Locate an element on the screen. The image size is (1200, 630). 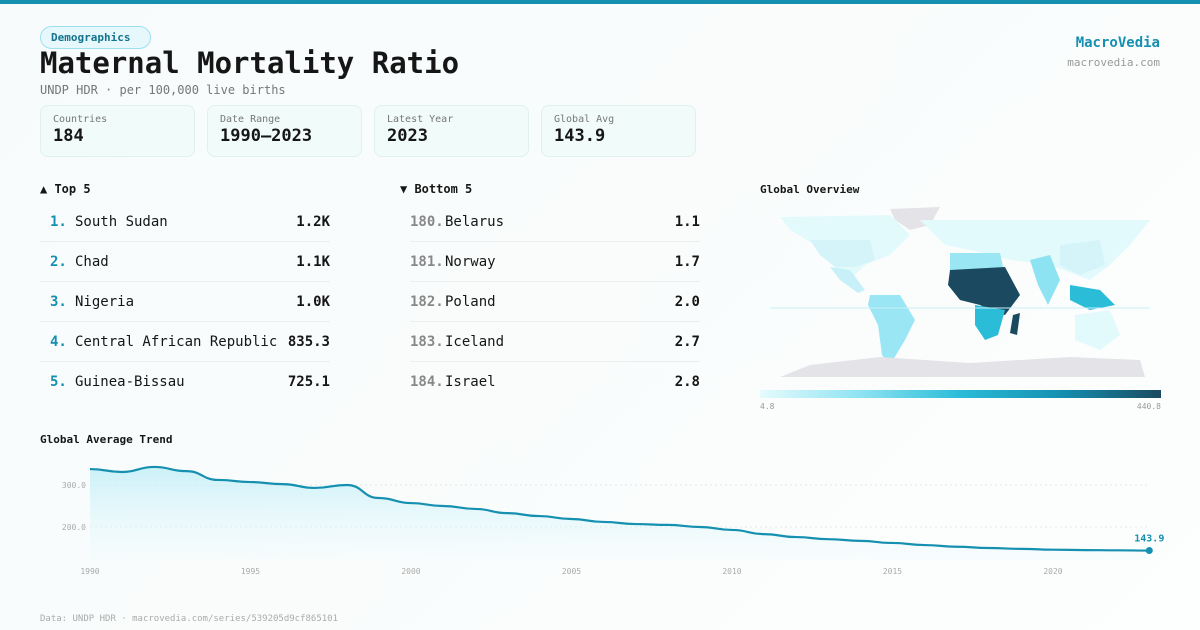
map-central-america is located at coordinates (847, 280).